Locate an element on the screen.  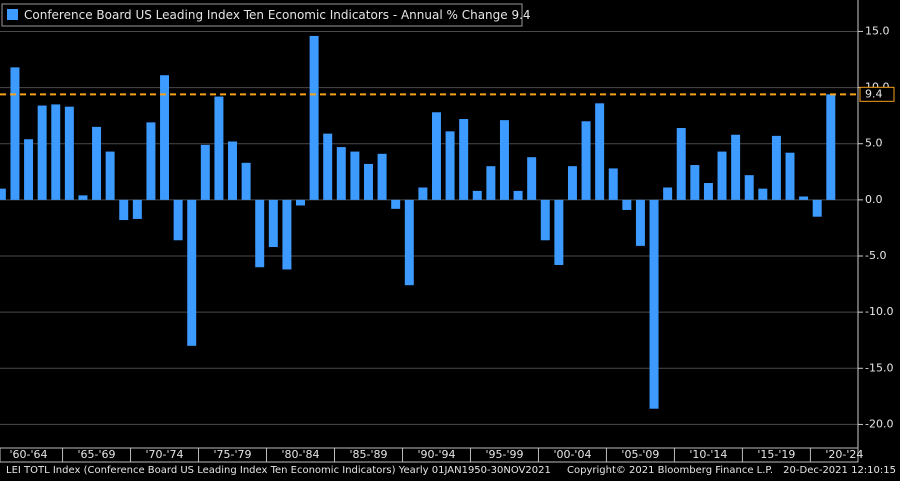
y-tick-label: 0.0 is located at coordinates (874, 199).